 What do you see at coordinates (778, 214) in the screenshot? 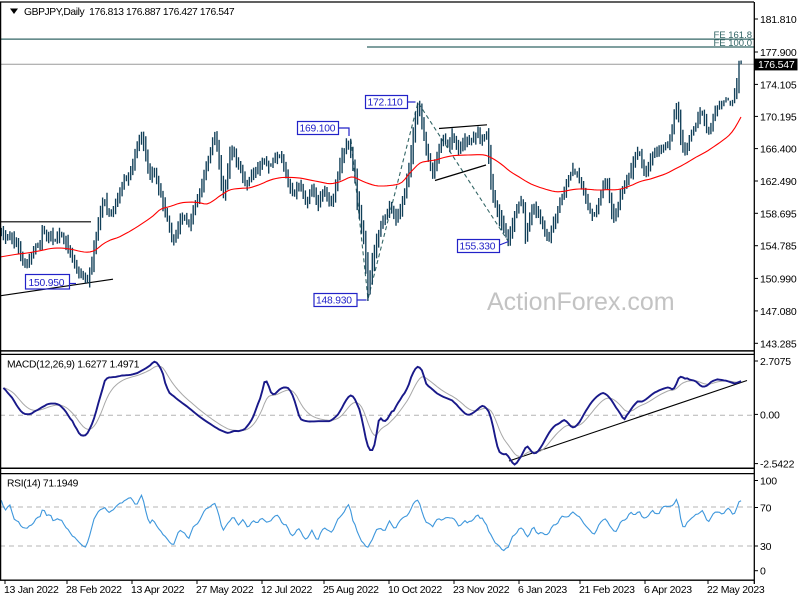
I see `svg-text: 158.695` at bounding box center [778, 214].